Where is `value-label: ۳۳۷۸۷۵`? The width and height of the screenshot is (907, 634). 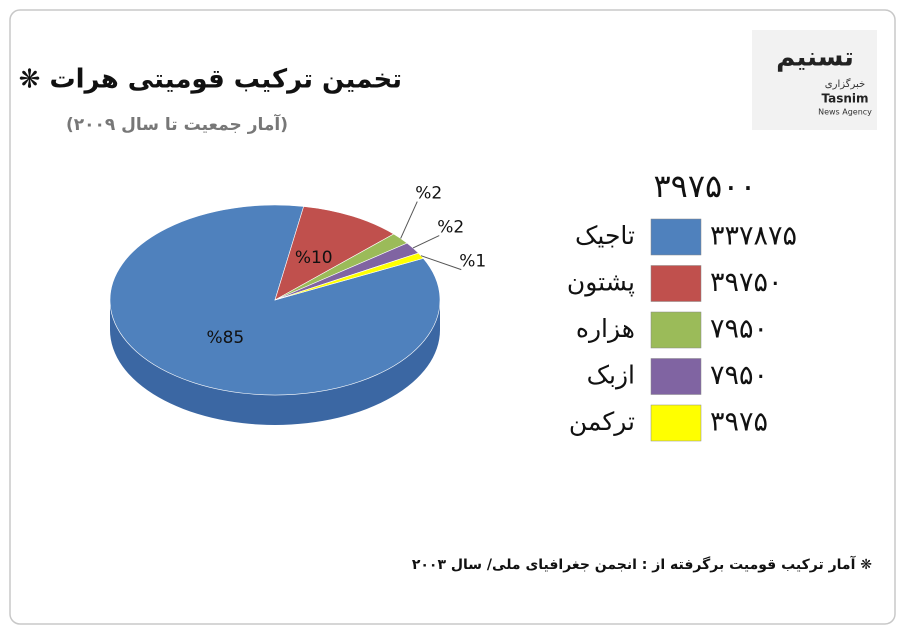 value-label: ۳۳۷۸۷۵ is located at coordinates (753, 236).